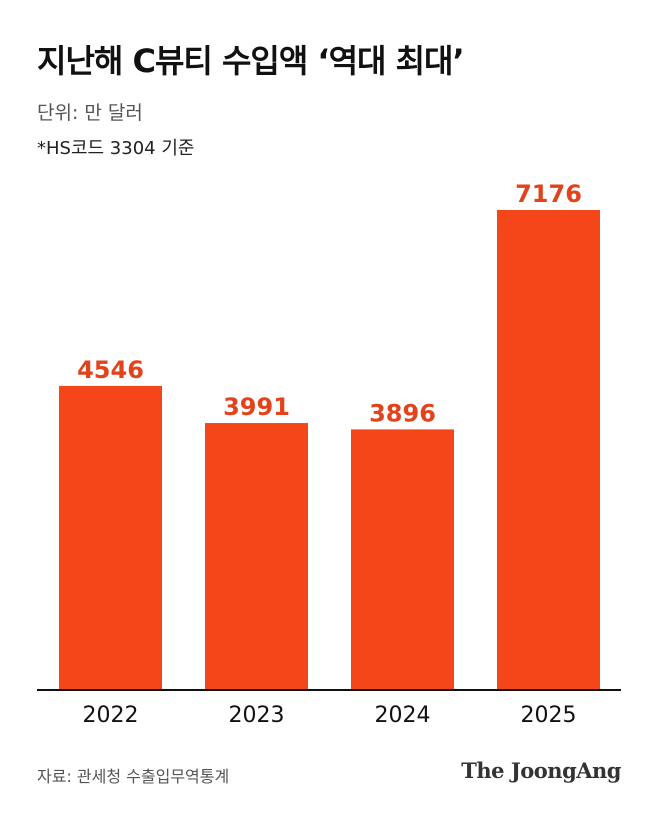 The height and width of the screenshot is (816, 658). I want to click on x-tick-label-2023: 2023, so click(257, 715).